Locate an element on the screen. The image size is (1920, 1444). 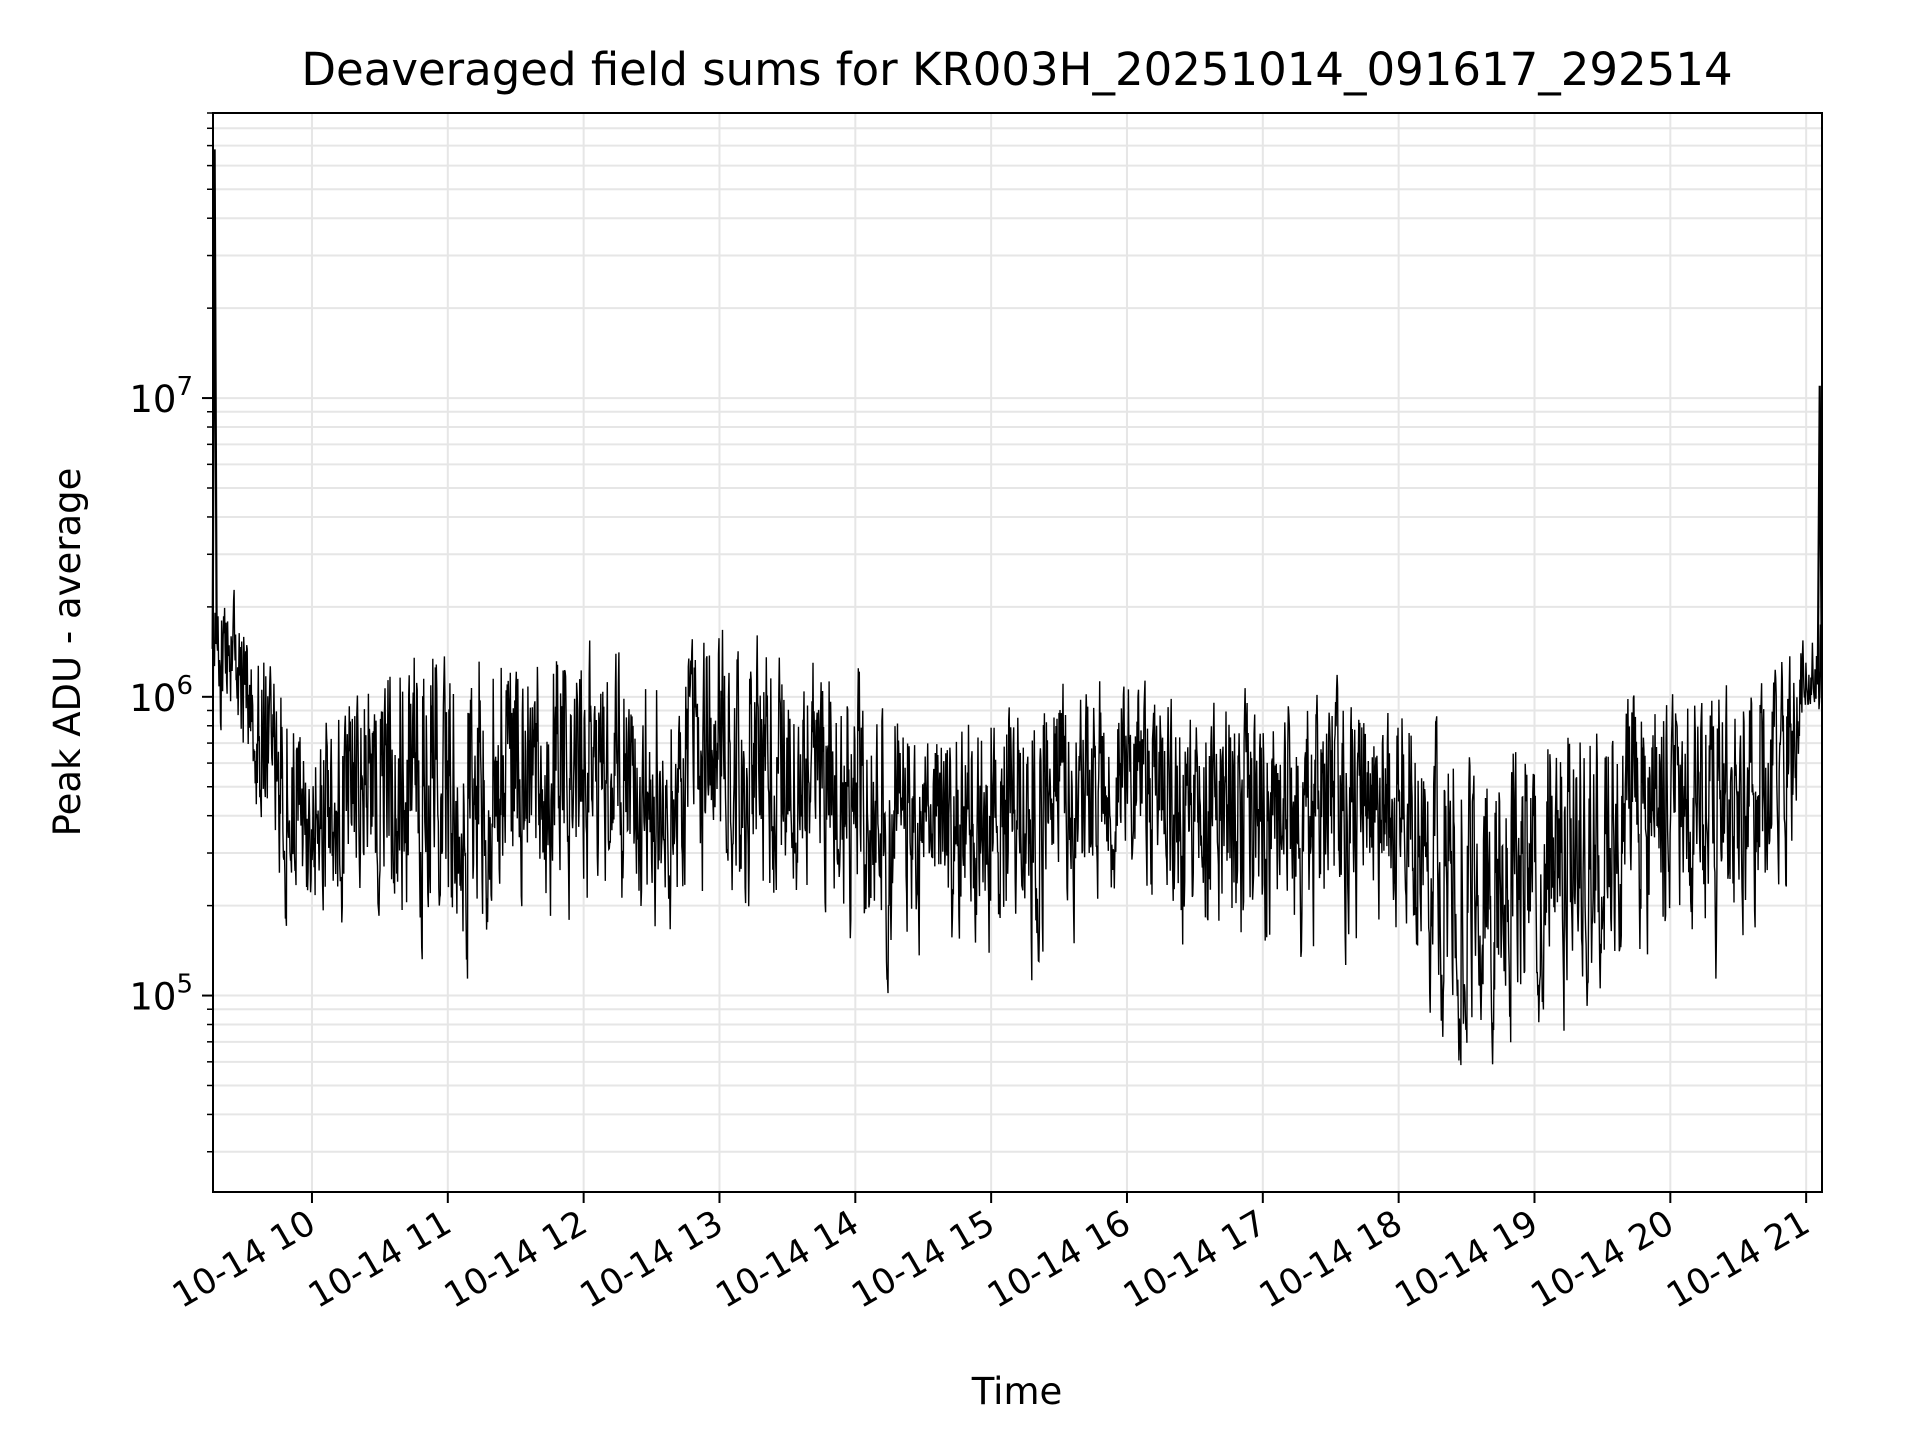
y-tick-label-exponent: 6 is located at coordinates (184, 686).